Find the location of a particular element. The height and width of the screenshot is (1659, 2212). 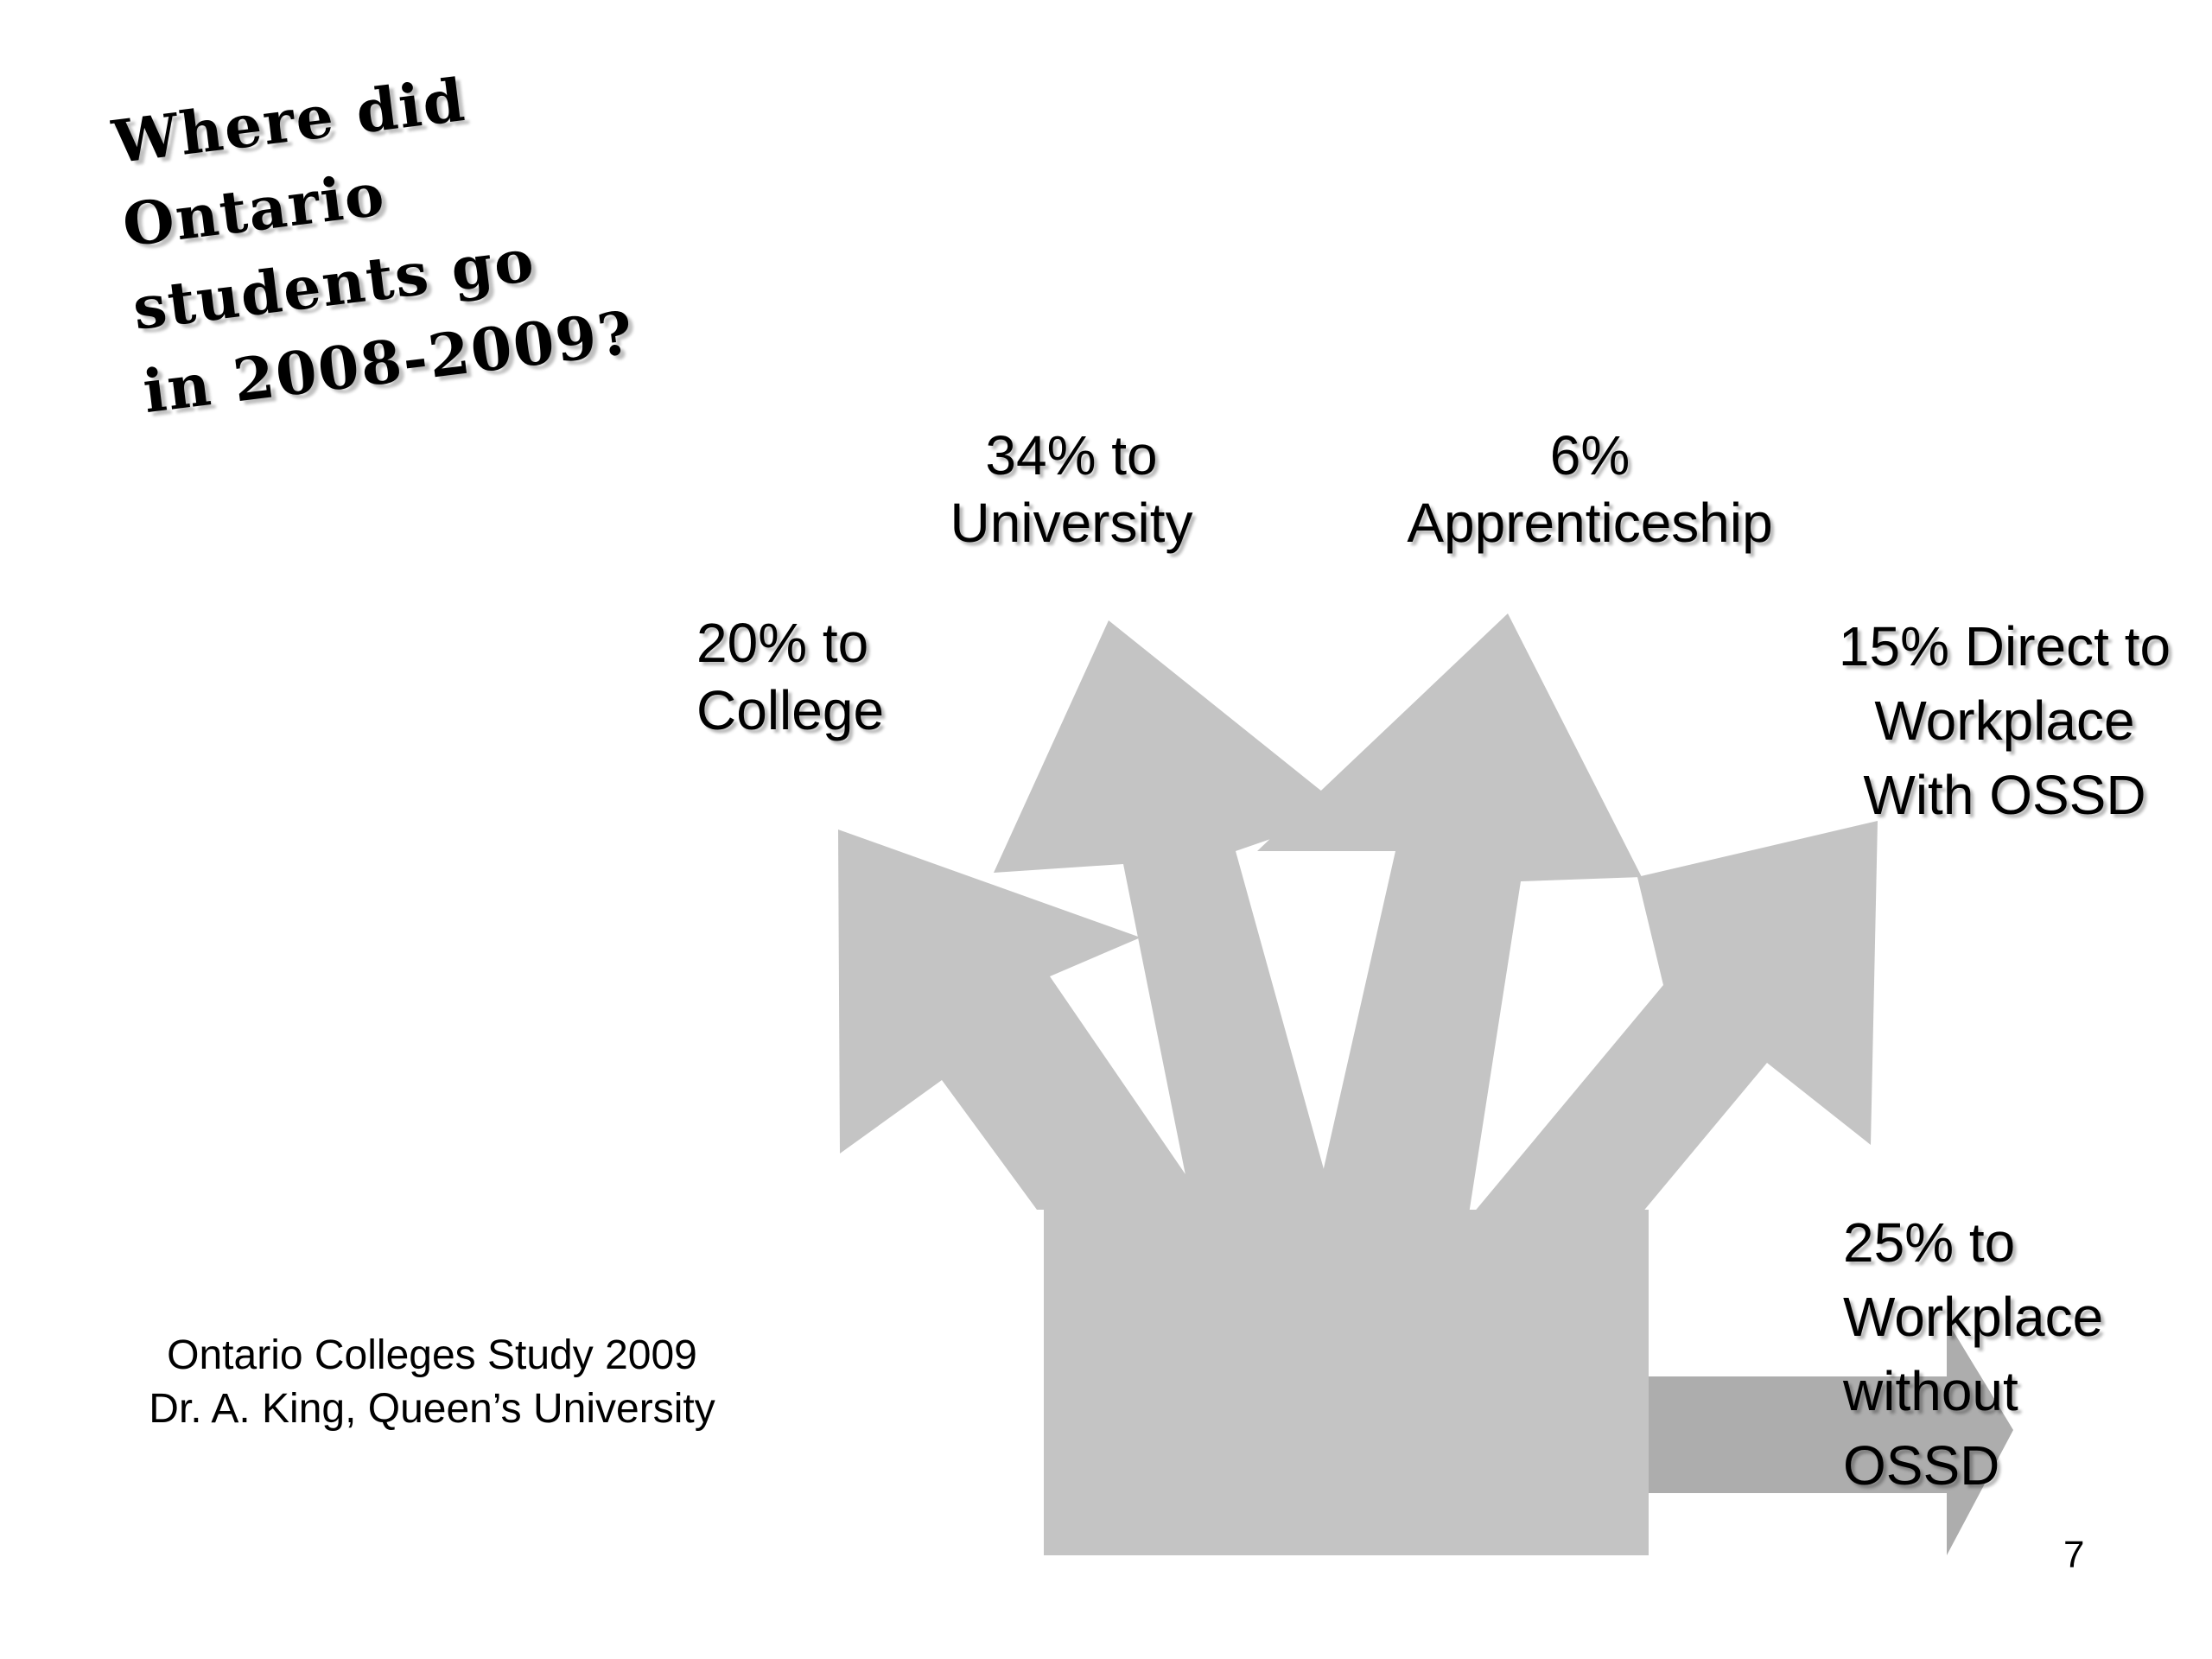

source-line: Dr. A. King, Queen’s University is located at coordinates (432, 1409).